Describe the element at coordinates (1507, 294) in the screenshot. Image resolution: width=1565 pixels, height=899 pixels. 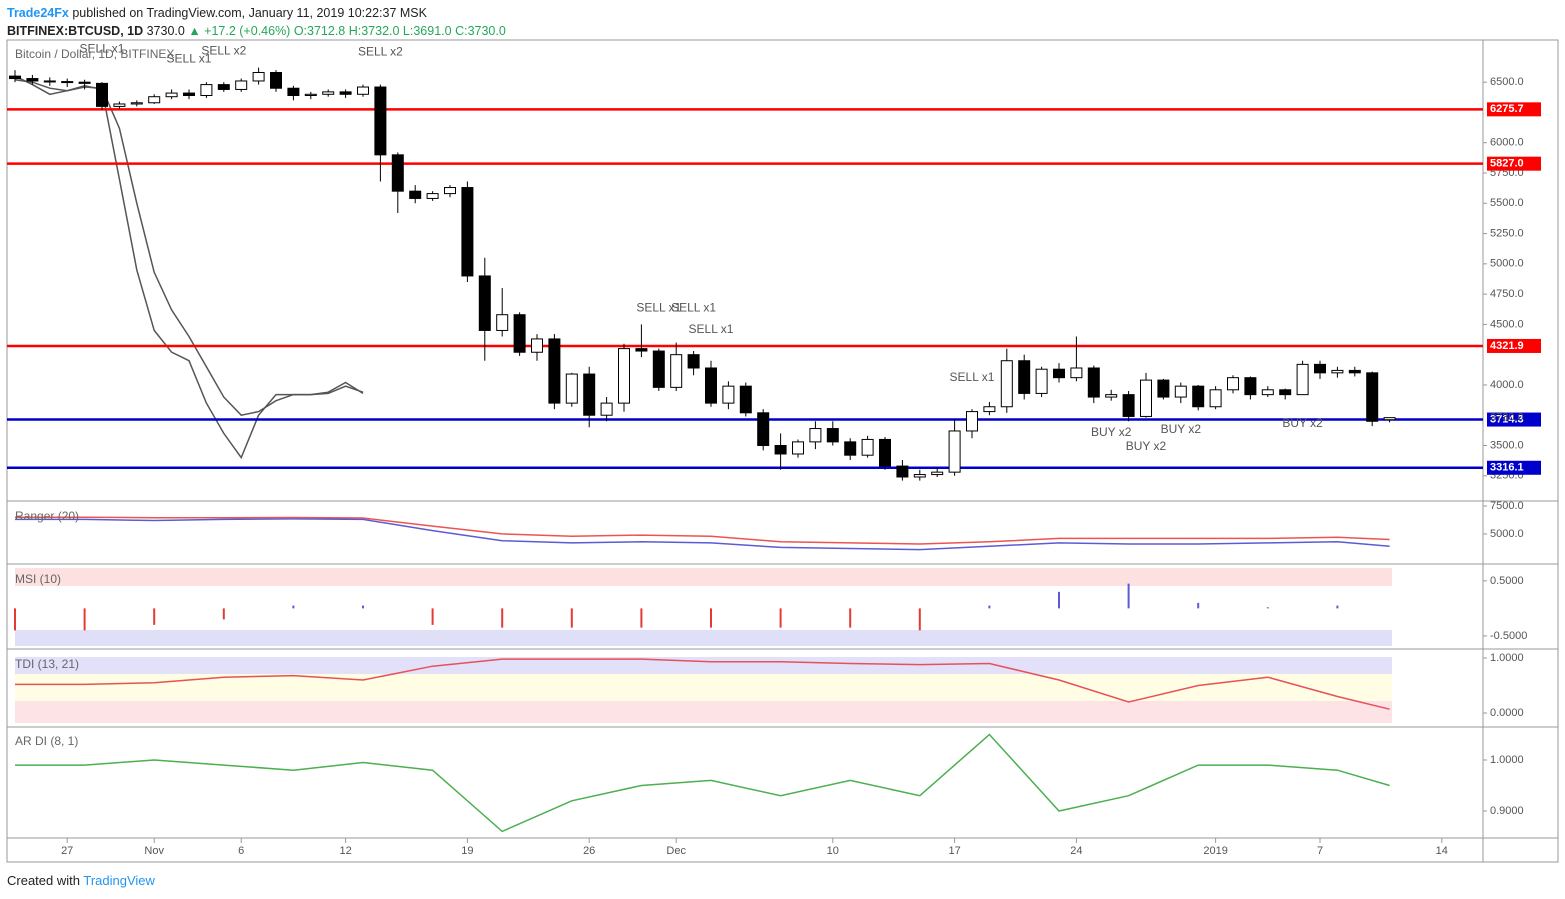
I see `y-tick-label: 4750.0` at that location.